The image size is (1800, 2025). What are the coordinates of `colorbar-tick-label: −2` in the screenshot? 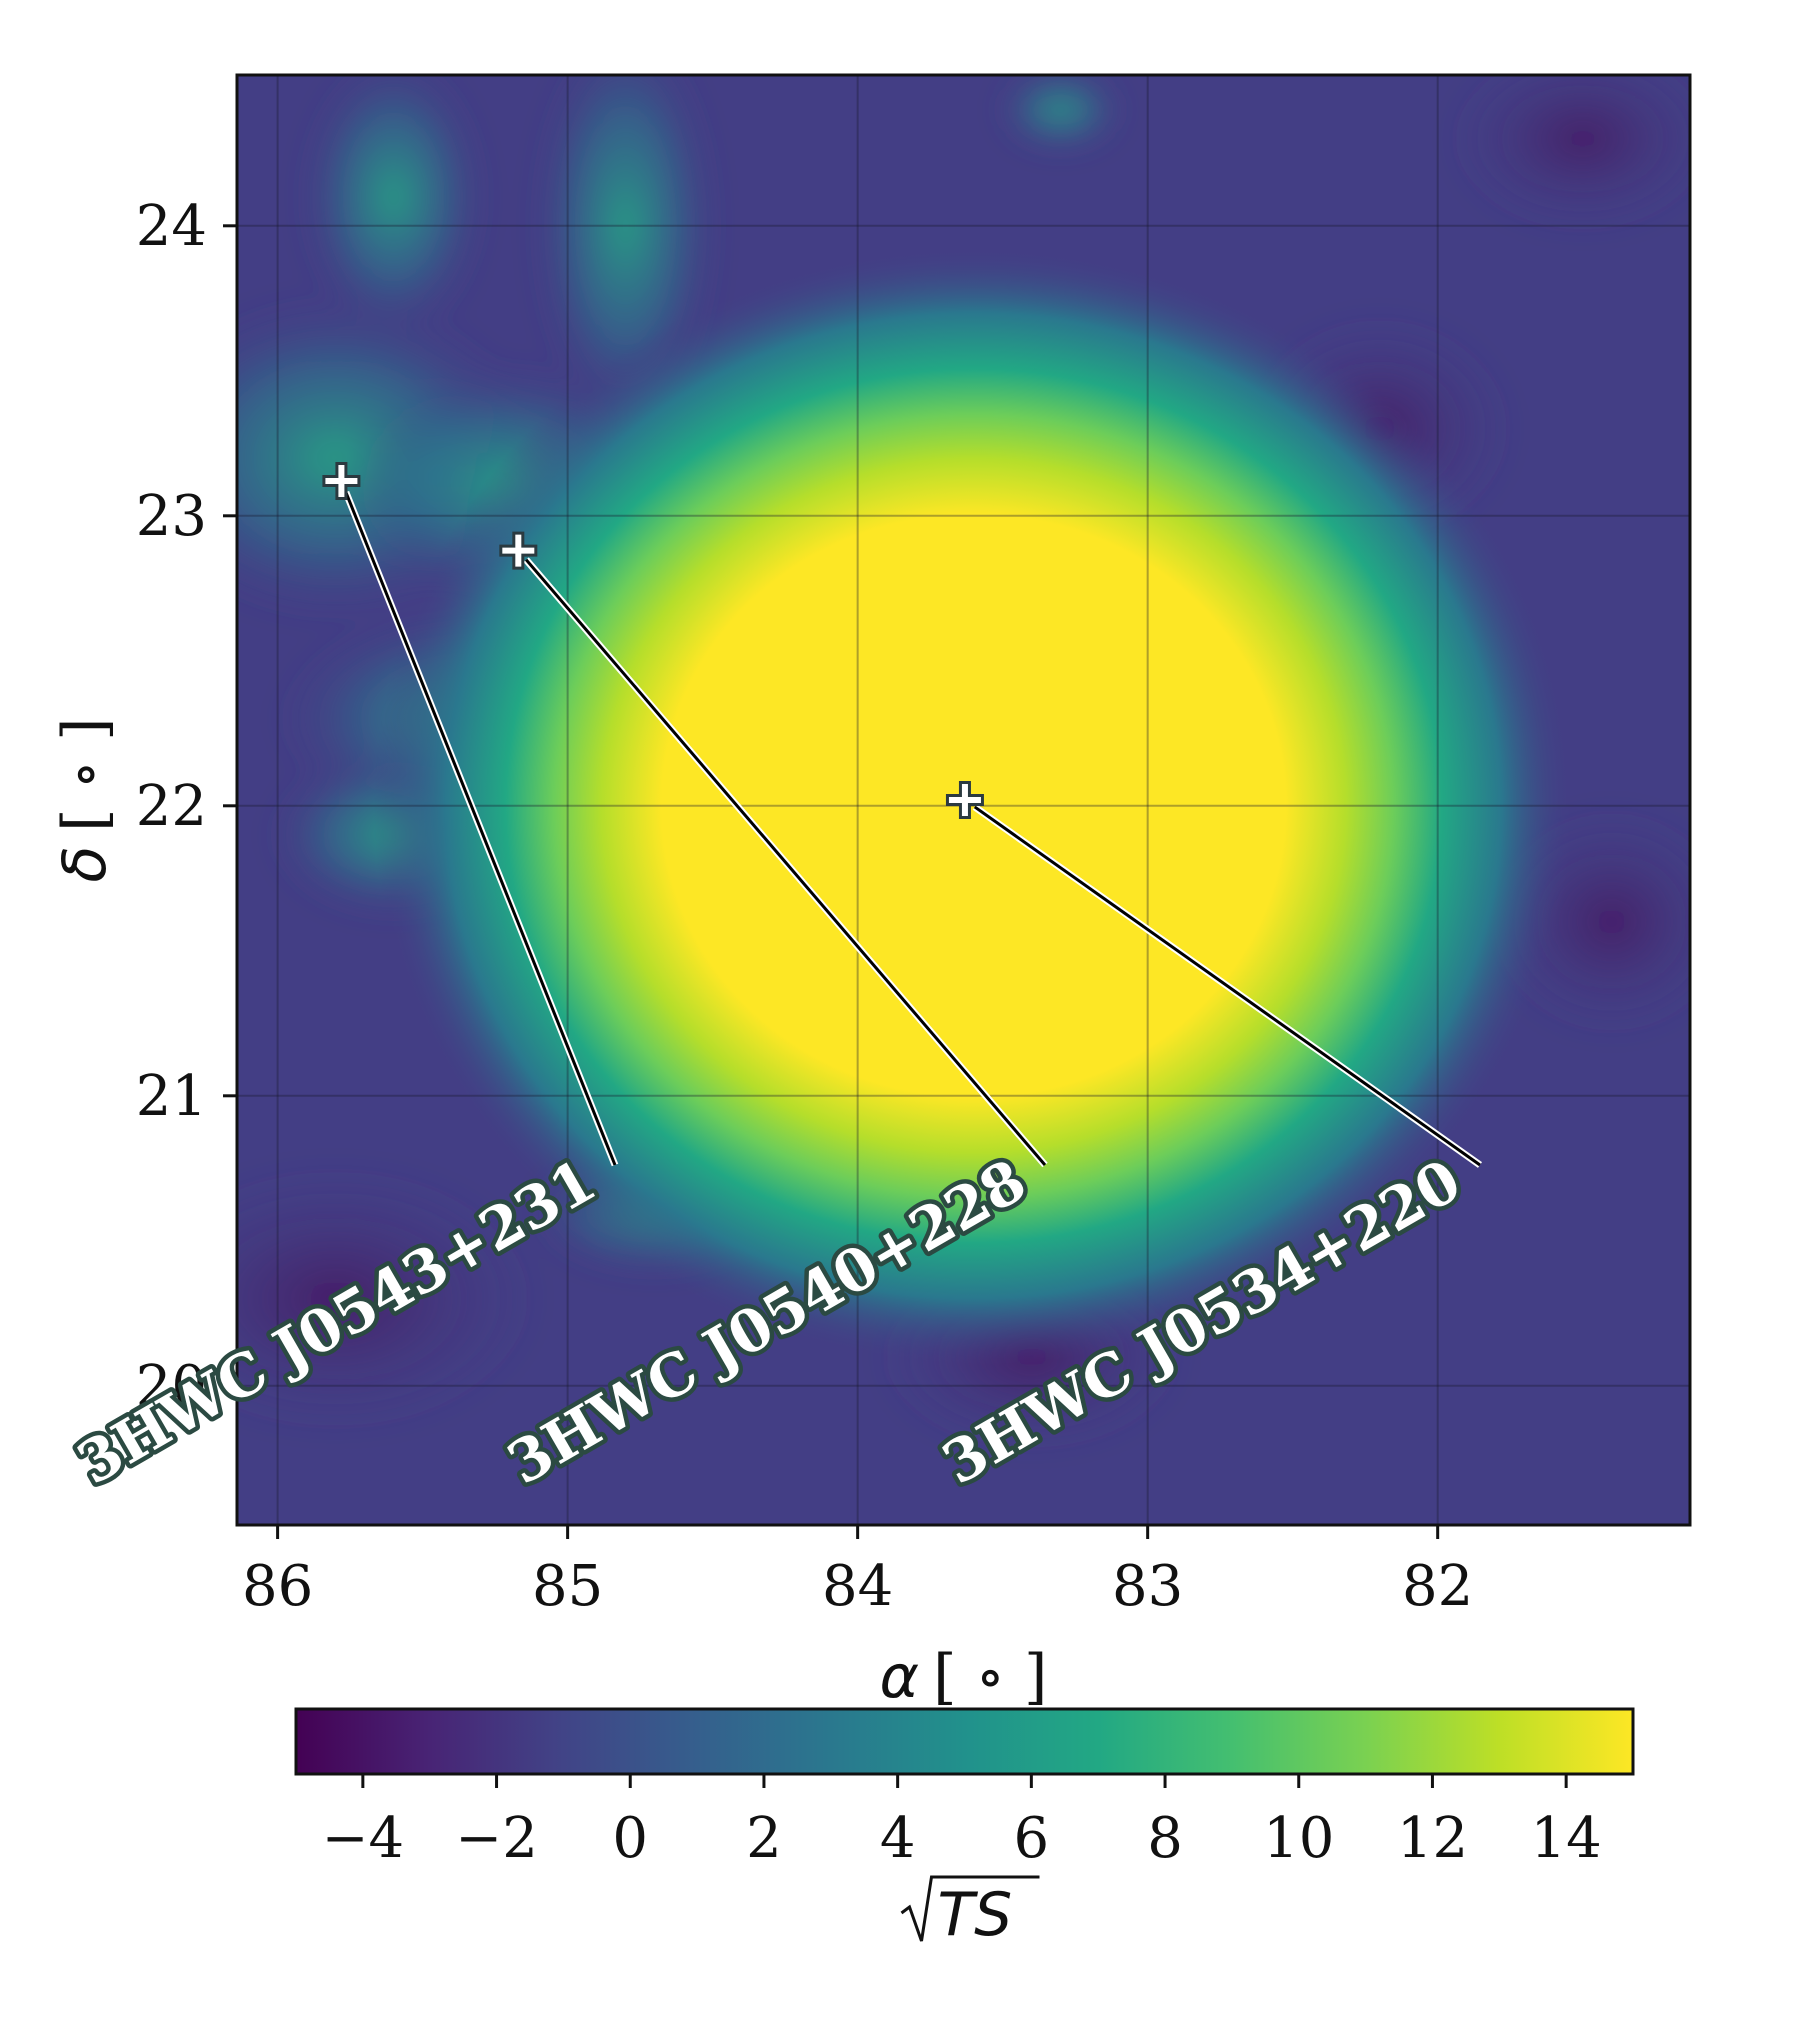 It's located at (496, 1838).